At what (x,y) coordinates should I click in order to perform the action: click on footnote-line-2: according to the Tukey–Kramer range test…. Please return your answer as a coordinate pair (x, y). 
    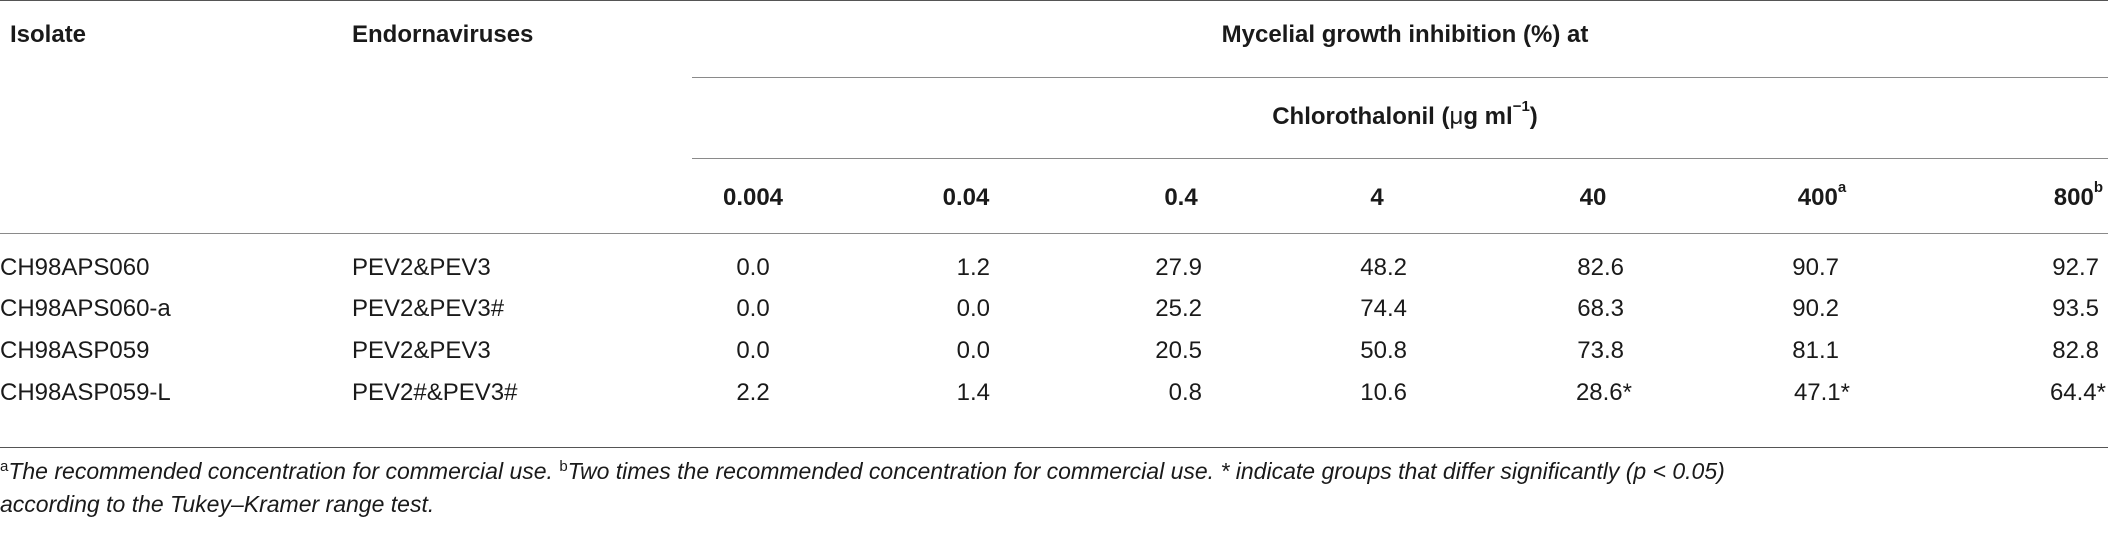
    Looking at the image, I should click on (217, 504).